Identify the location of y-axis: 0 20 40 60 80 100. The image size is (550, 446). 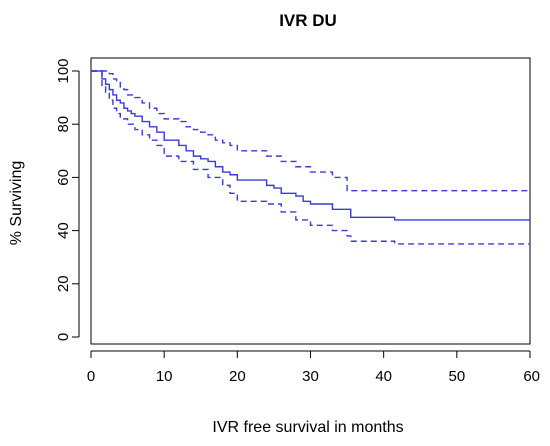
(67, 199).